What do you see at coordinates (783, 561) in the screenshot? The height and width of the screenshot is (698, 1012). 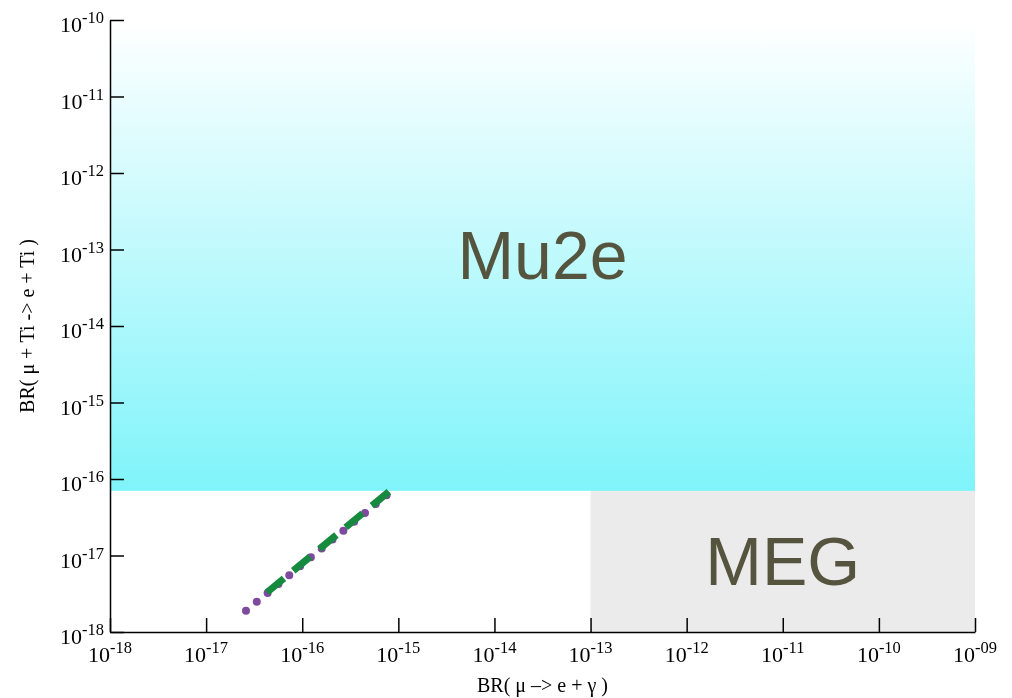 I see `band-label: MEG` at bounding box center [783, 561].